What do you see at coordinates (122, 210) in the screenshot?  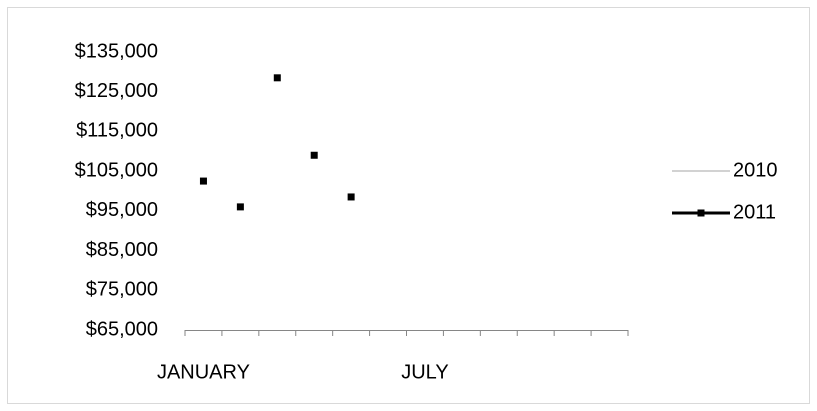 I see `y-tick-label: $95,000` at bounding box center [122, 210].